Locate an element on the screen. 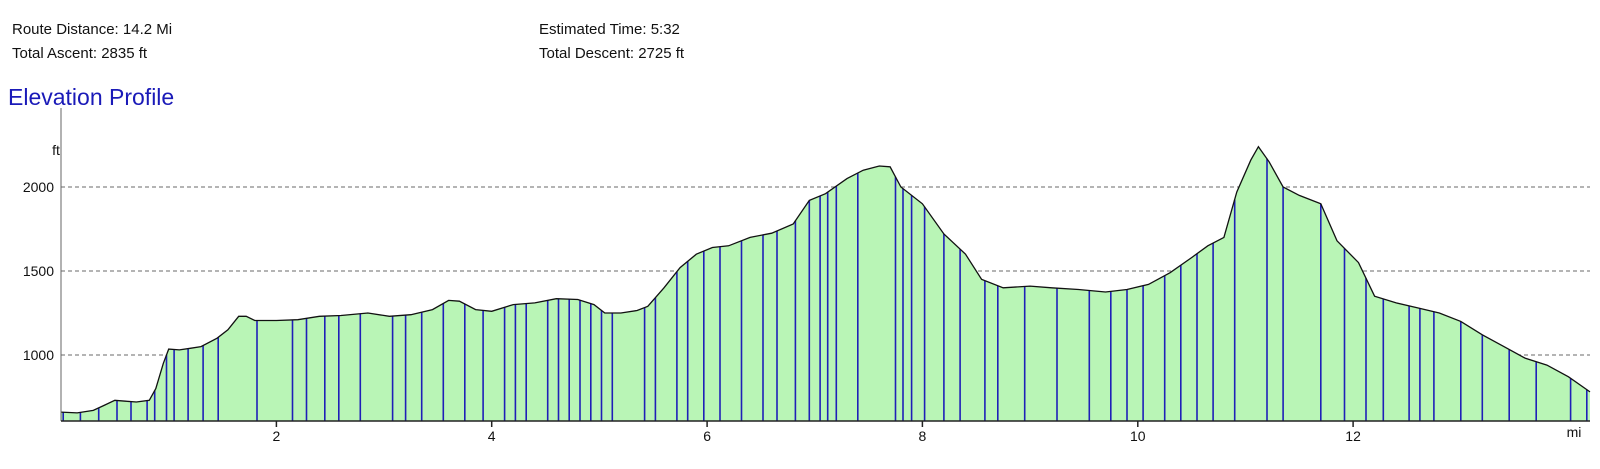 The image size is (1600, 469). y-axis-unit-label: ft is located at coordinates (56, 150).